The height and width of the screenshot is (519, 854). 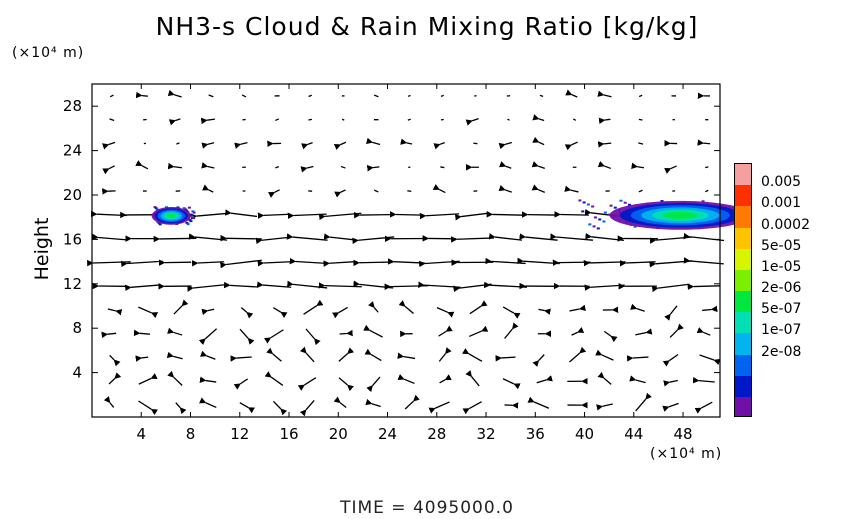 I want to click on colorbar-label: 0.0002, so click(x=785, y=224).